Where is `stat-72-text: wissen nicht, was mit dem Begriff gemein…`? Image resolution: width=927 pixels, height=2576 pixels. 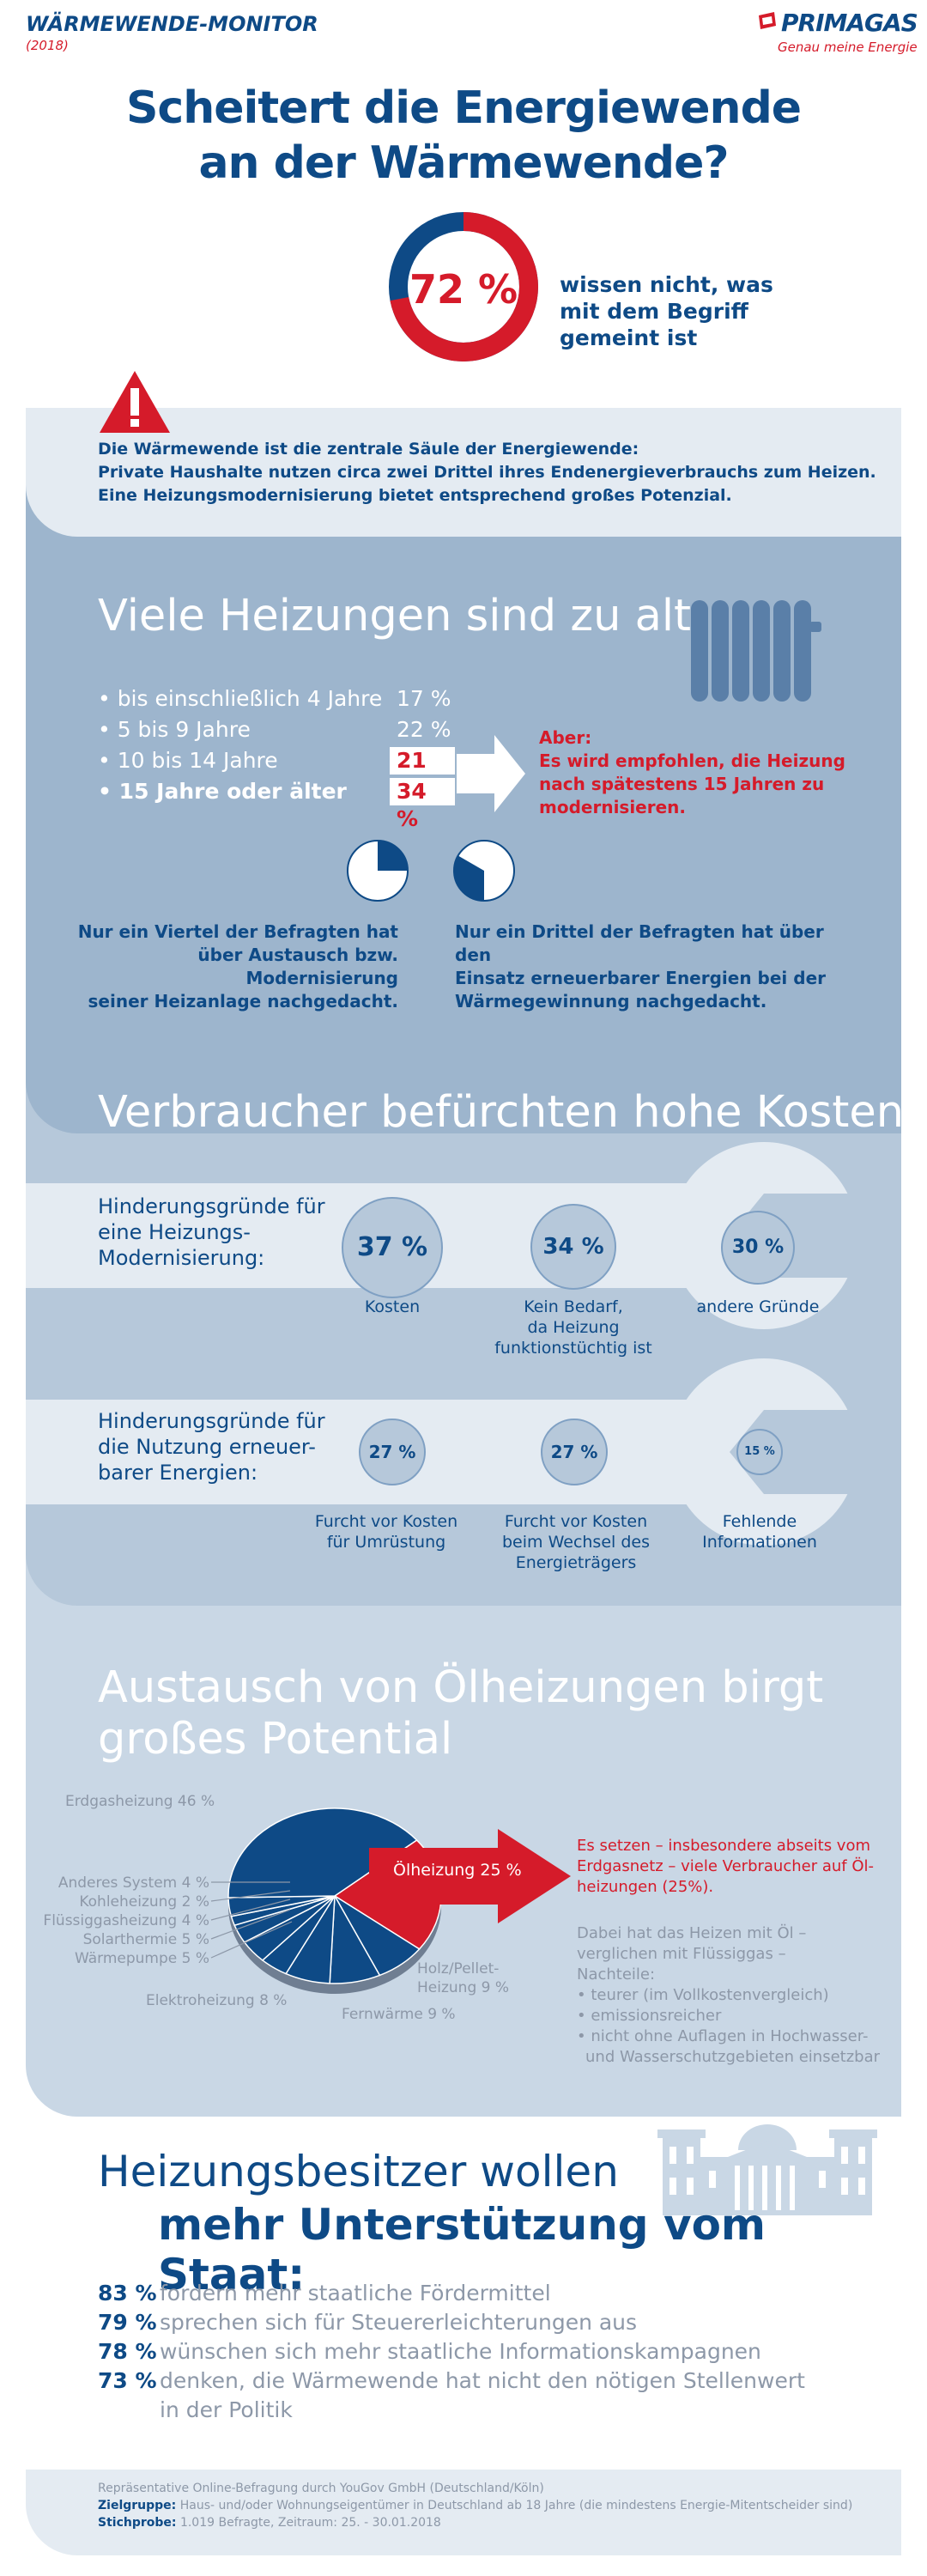
stat-72-text: wissen nicht, was mit dem Begriff gemein… is located at coordinates (666, 311).